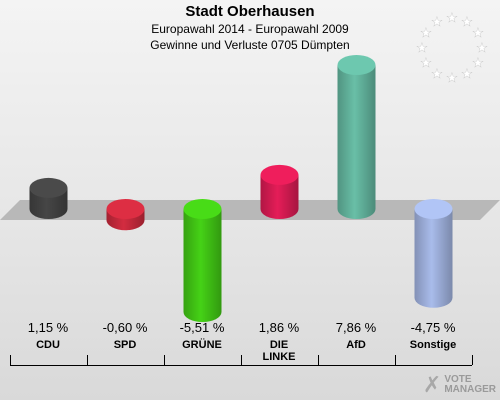  Describe the element at coordinates (458, 379) in the screenshot. I see `logo-line-1: VOTE` at that location.